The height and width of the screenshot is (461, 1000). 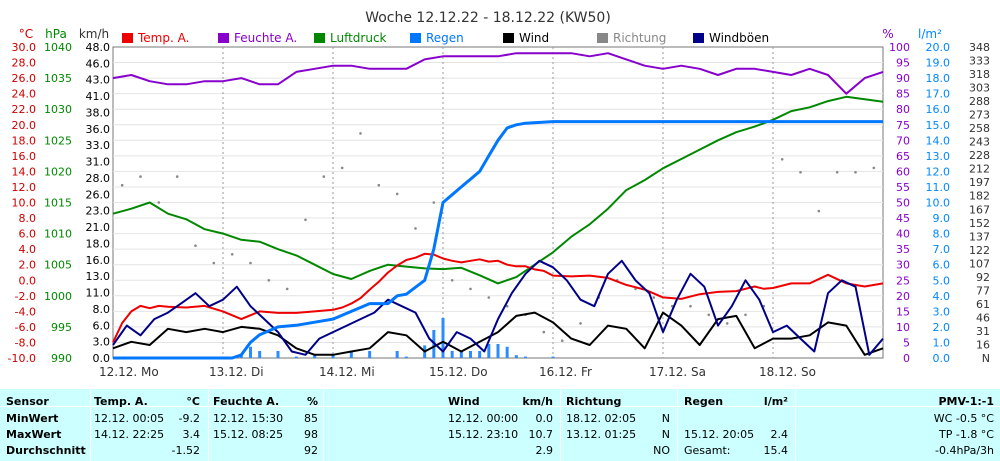 I want to click on humidity-tick-label: 25, so click(x=903, y=280).